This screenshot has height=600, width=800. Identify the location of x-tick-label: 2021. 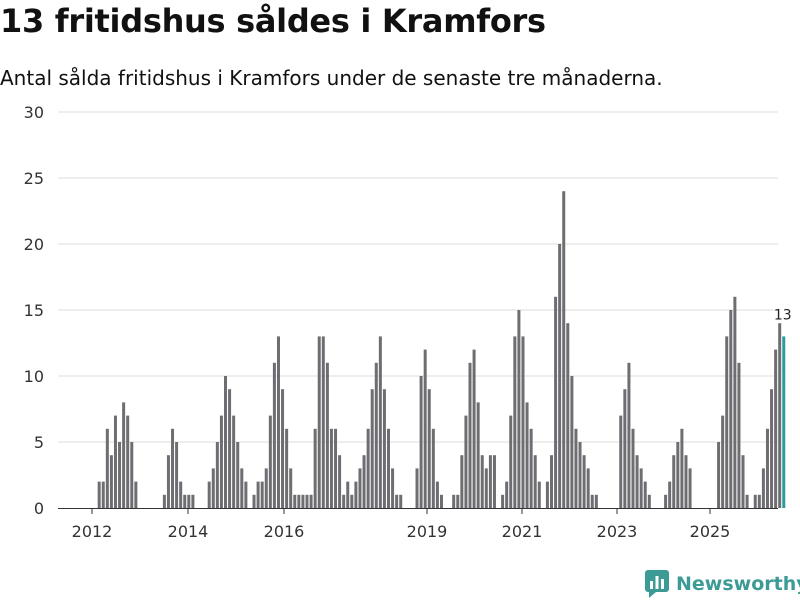
(522, 531).